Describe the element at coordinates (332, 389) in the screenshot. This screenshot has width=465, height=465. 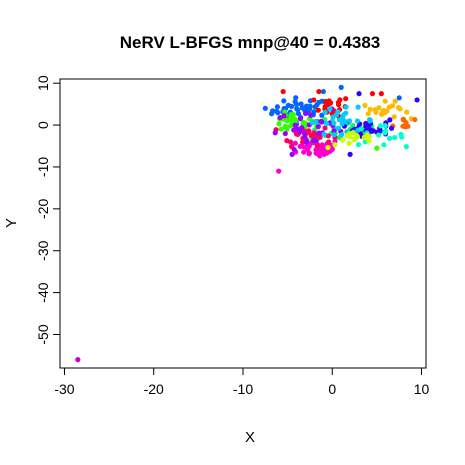
I see `x-tick-label: 0` at that location.